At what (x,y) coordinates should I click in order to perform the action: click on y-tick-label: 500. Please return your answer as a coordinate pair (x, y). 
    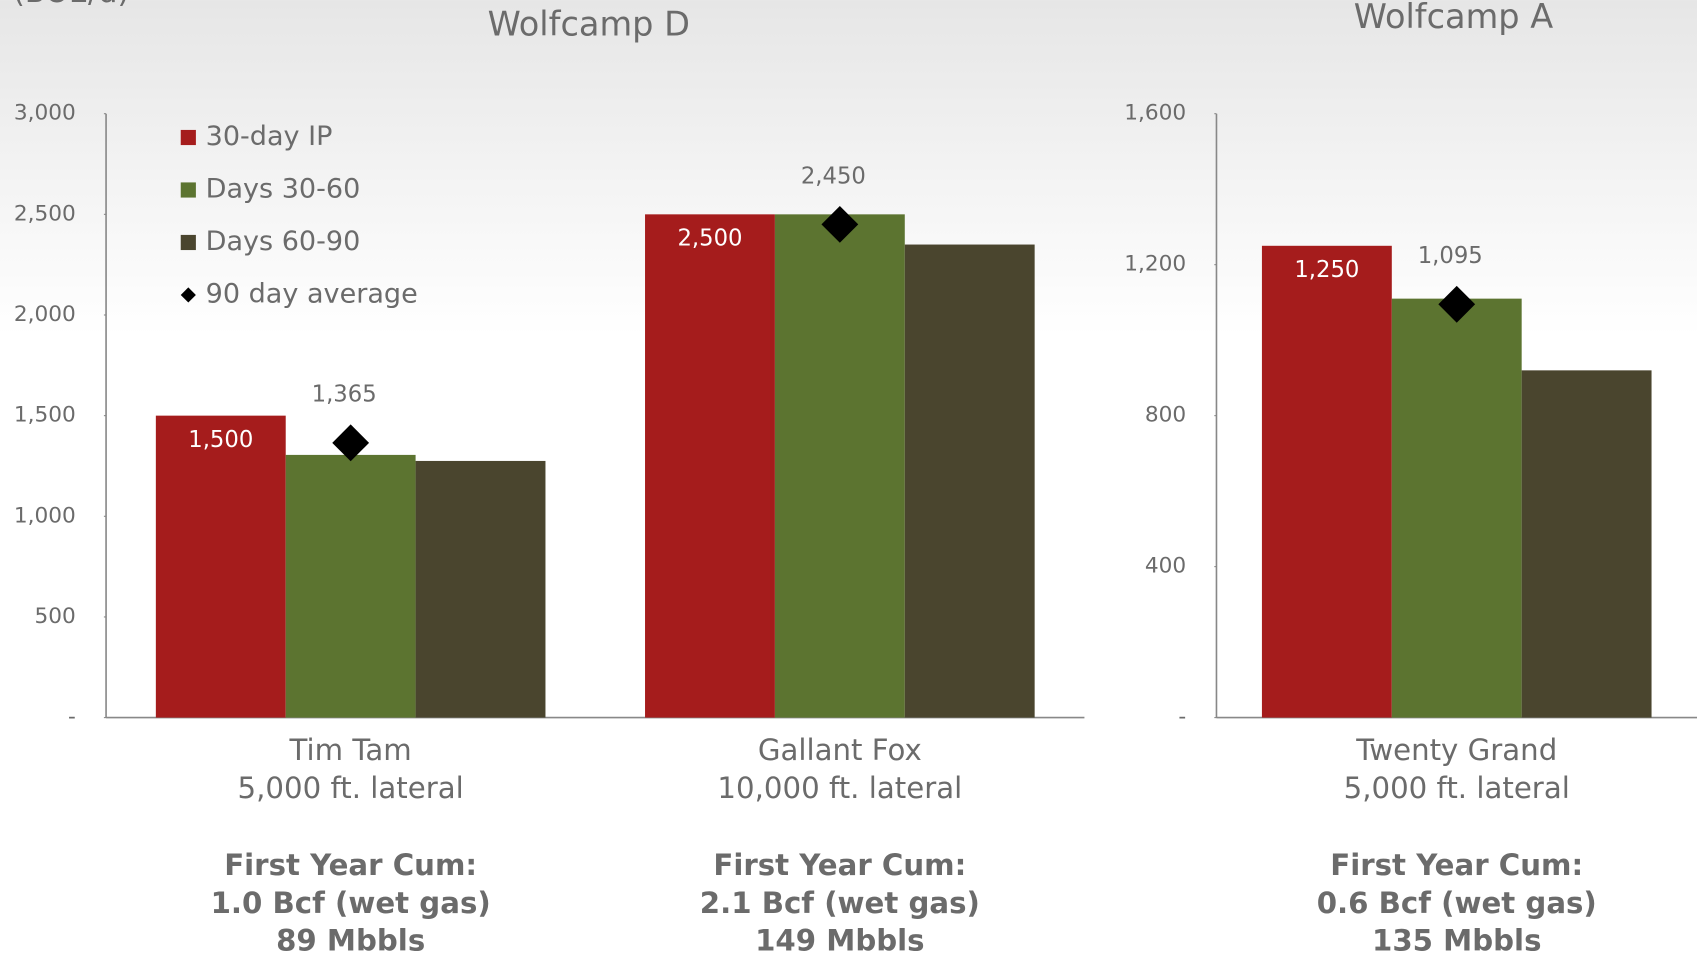
    Looking at the image, I should click on (54, 616).